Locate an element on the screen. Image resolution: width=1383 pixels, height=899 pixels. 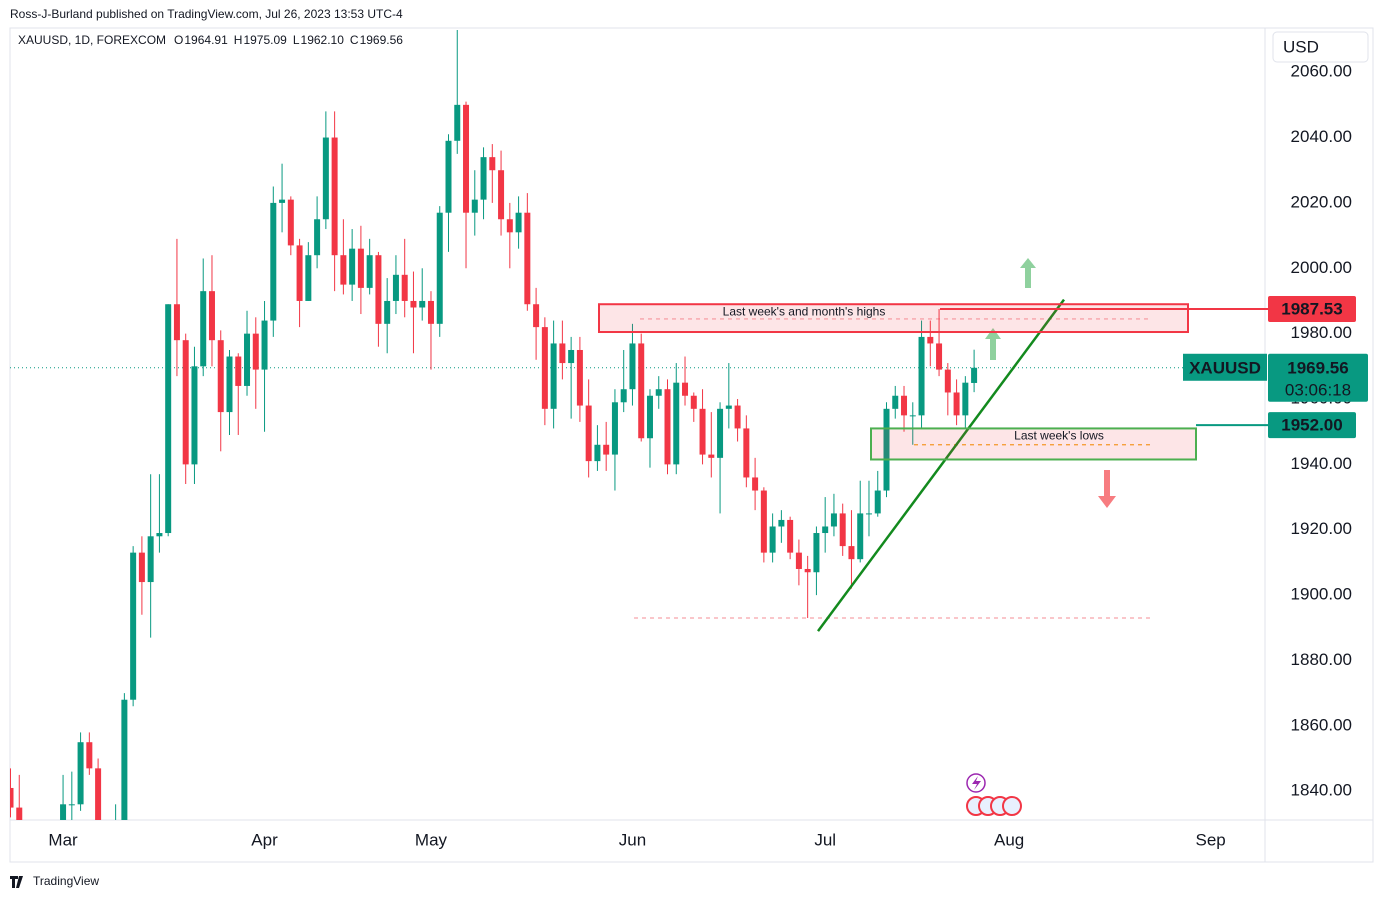
up-arrow is located at coordinates (1028, 273).